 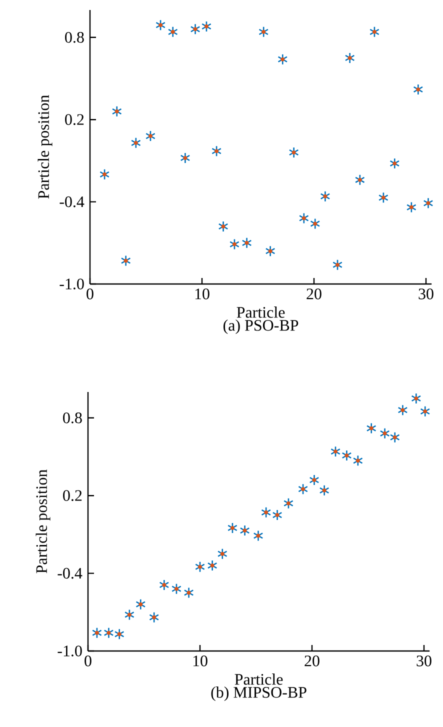 What do you see at coordinates (261, 327) in the screenshot?
I see `text: (a) PSO-BP` at bounding box center [261, 327].